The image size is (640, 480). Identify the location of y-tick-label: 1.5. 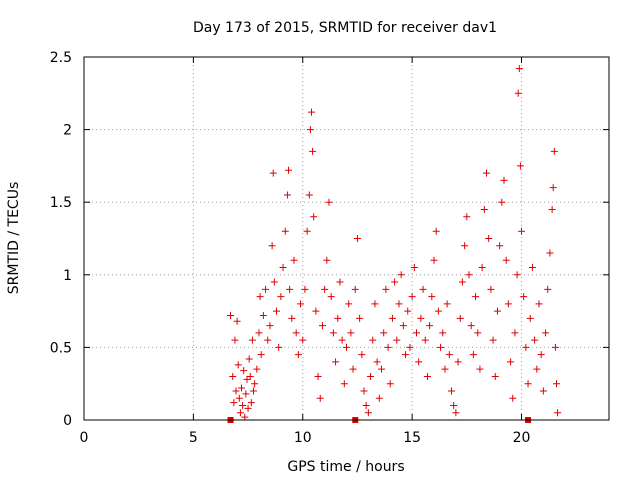
(61, 203).